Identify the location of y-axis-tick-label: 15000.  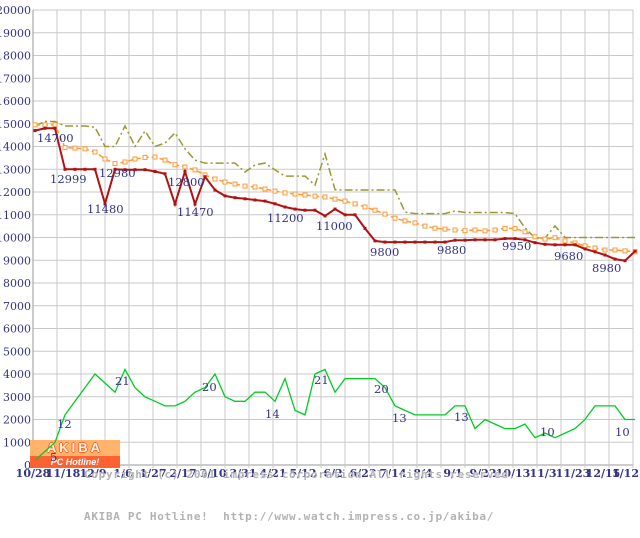
(15, 124).